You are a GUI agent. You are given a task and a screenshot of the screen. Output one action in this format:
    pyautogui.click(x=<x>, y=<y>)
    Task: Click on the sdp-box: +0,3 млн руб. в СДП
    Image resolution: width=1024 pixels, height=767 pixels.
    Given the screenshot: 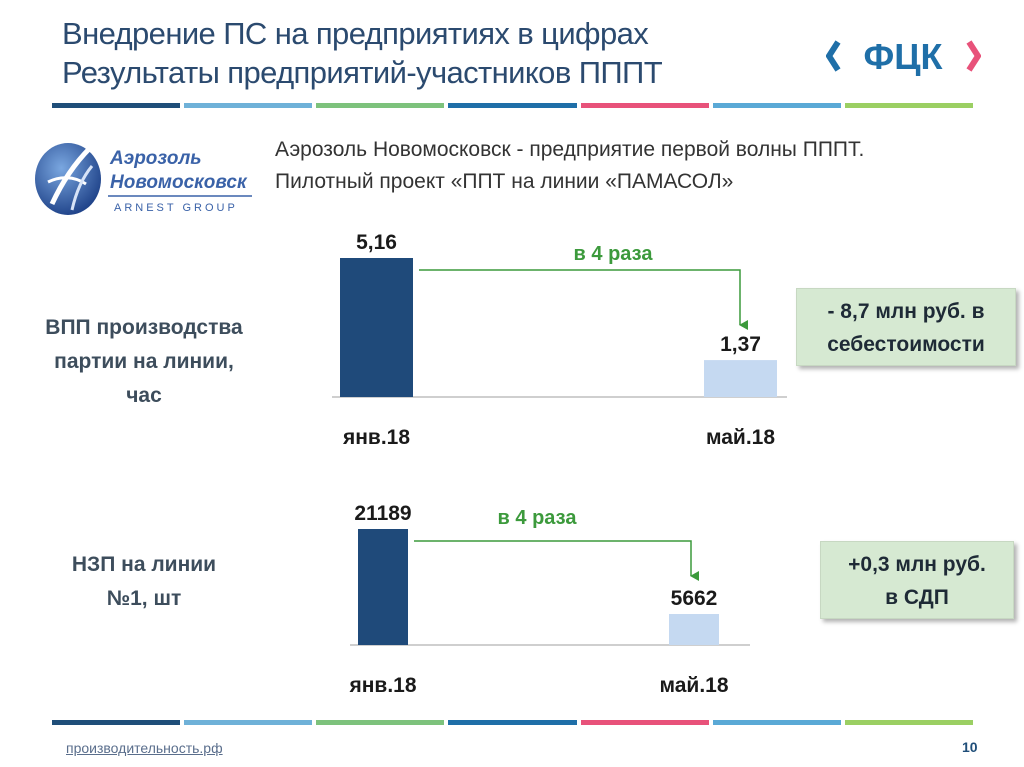 What is the action you would take?
    pyautogui.click(x=917, y=580)
    